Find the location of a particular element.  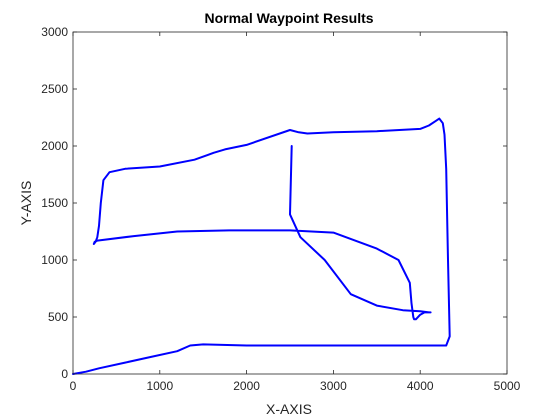

y-tick-label: 2500 is located at coordinates (54, 89).